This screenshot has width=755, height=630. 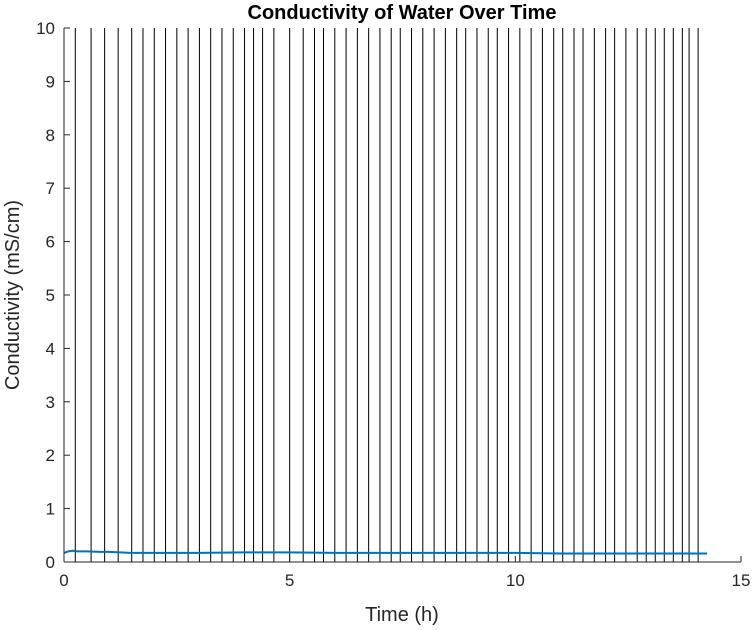 What do you see at coordinates (402, 615) in the screenshot?
I see `x-axis-label: Time (h)` at bounding box center [402, 615].